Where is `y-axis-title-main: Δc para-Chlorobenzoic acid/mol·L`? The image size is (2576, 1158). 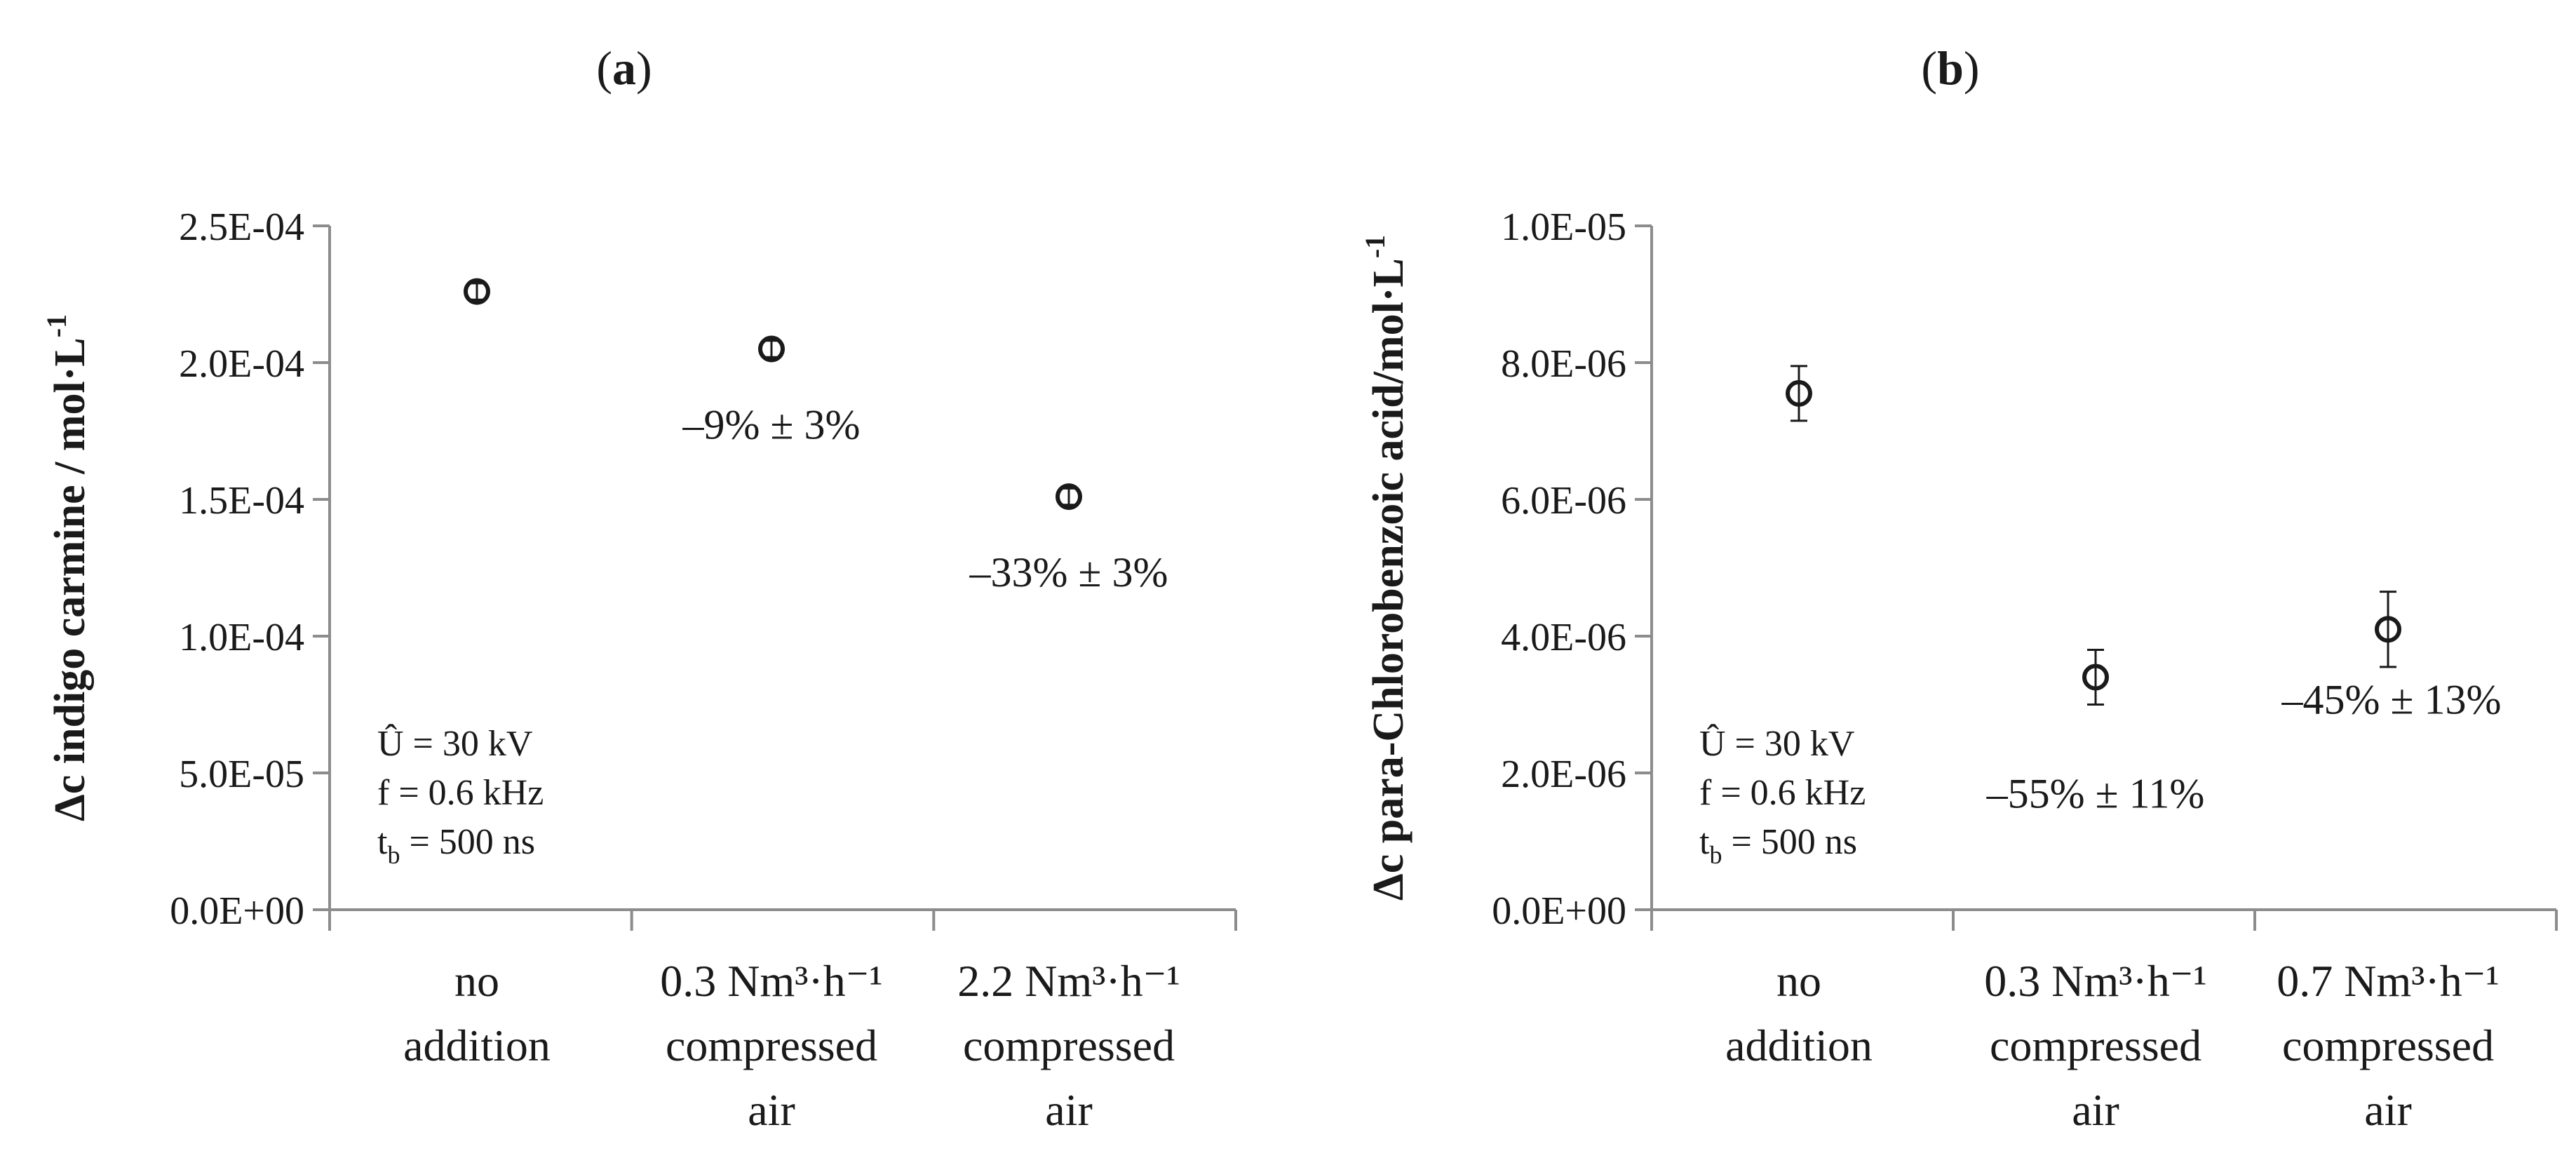
y-axis-title-main: Δc para-Chlorobenzoic acid/mol·L is located at coordinates (1388, 579).